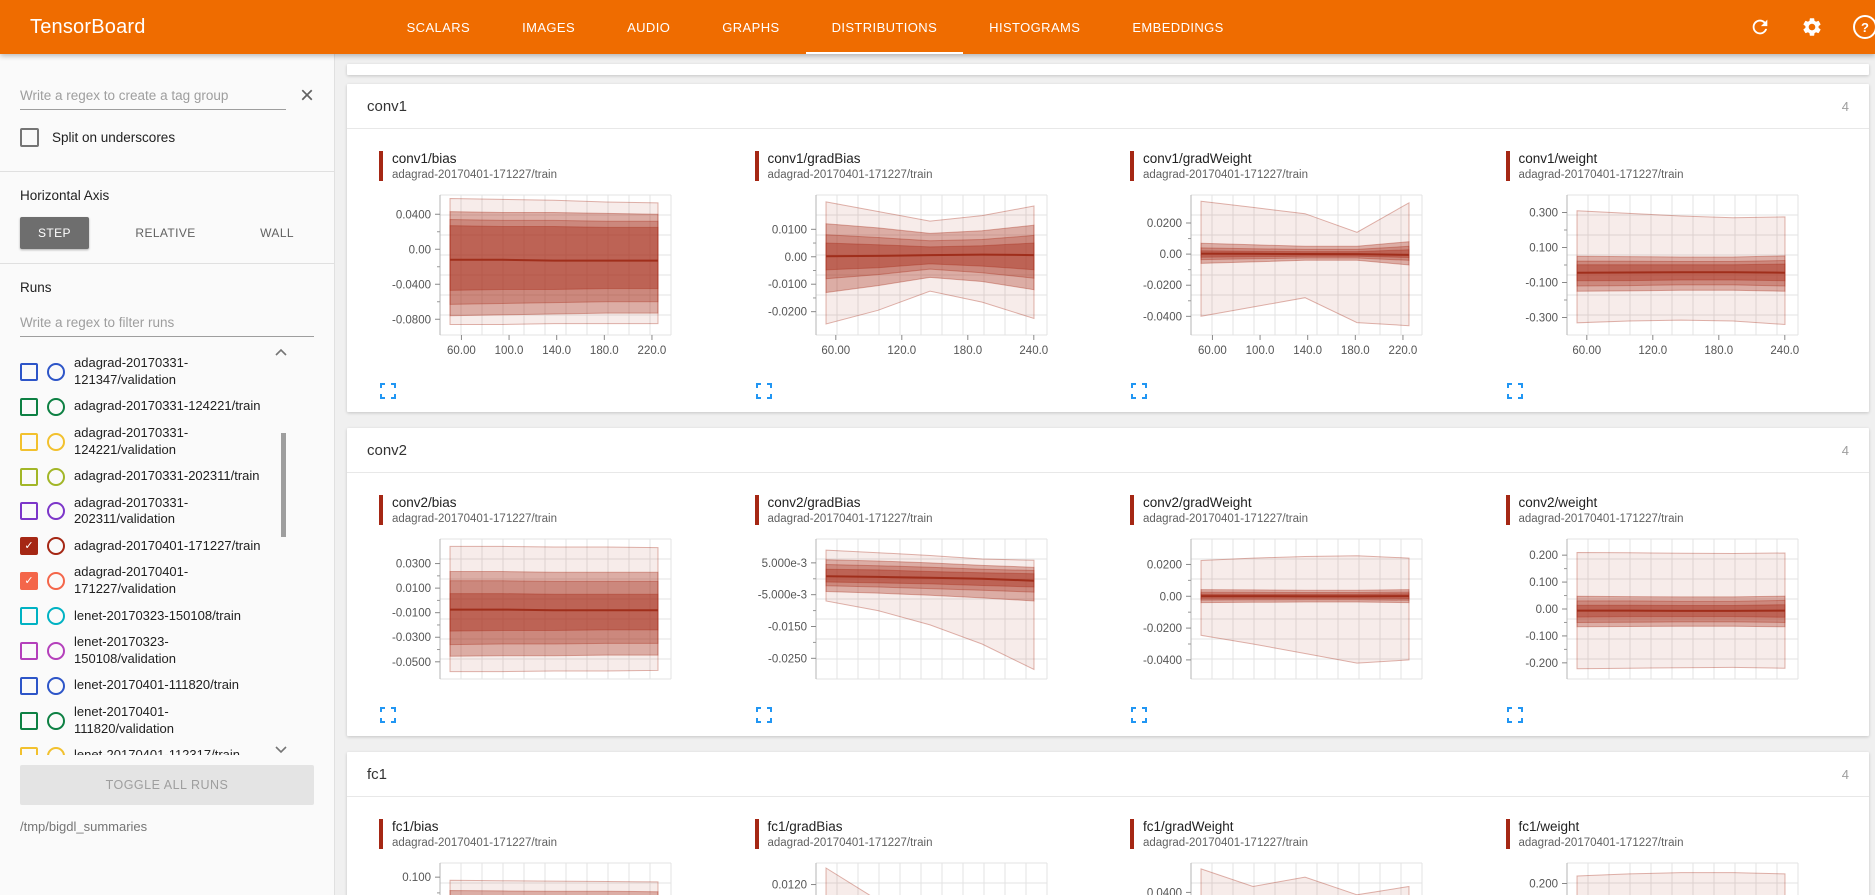 The image size is (1875, 895). Describe the element at coordinates (144, 372) in the screenshot. I see `run-item: adagrad-20170331-121347/validation` at that location.